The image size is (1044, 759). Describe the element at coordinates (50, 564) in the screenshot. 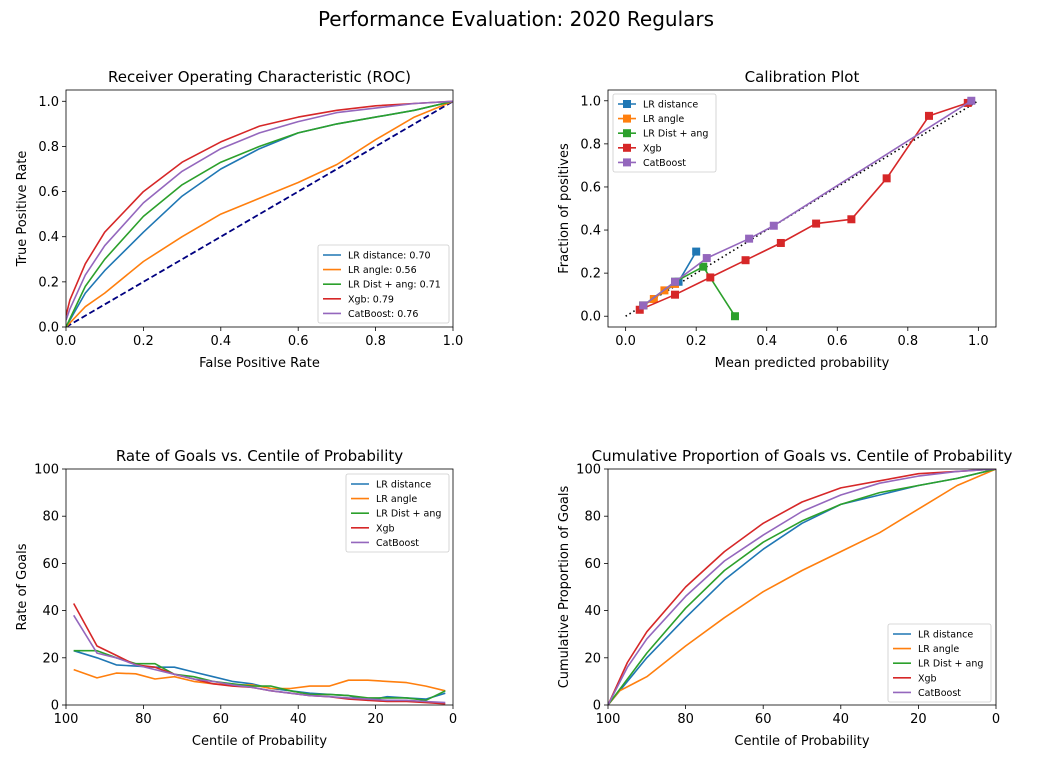

I see `y-tick-label: 60` at that location.